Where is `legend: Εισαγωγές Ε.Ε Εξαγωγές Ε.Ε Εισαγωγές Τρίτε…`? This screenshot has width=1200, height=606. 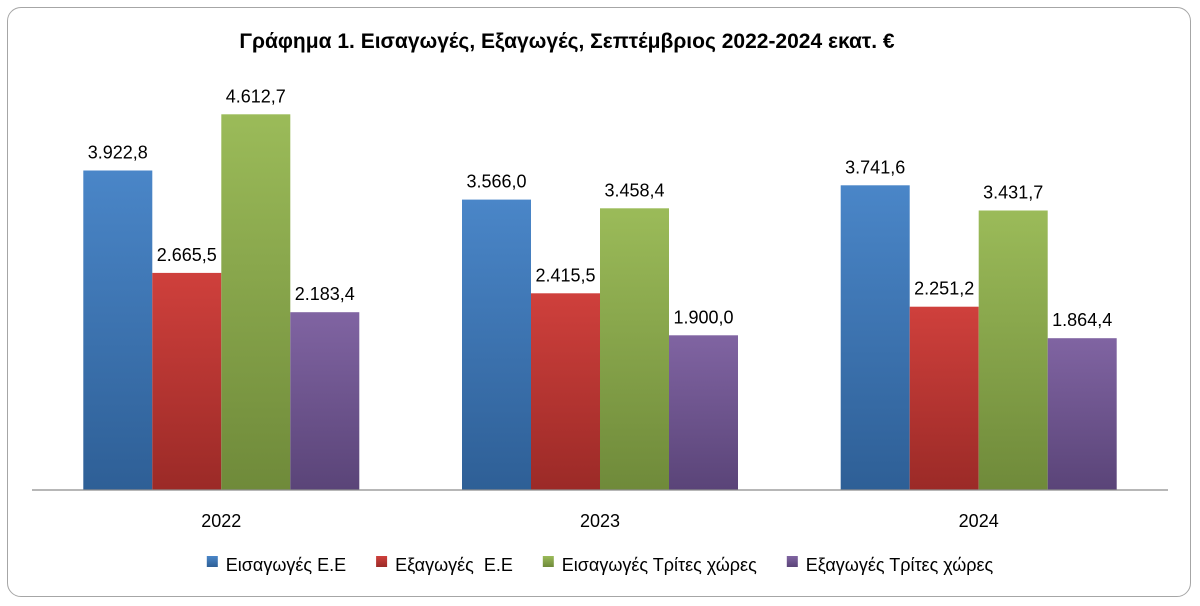 legend: Εισαγωγές Ε.Ε Εξαγωγές Ε.Ε Εισαγωγές Τρίτε… is located at coordinates (600, 565).